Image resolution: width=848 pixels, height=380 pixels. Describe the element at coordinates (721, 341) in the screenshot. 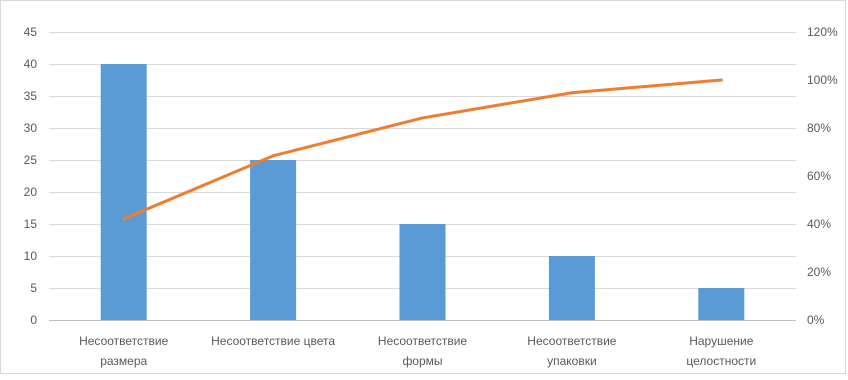

I see `category-label: Нарушение` at that location.